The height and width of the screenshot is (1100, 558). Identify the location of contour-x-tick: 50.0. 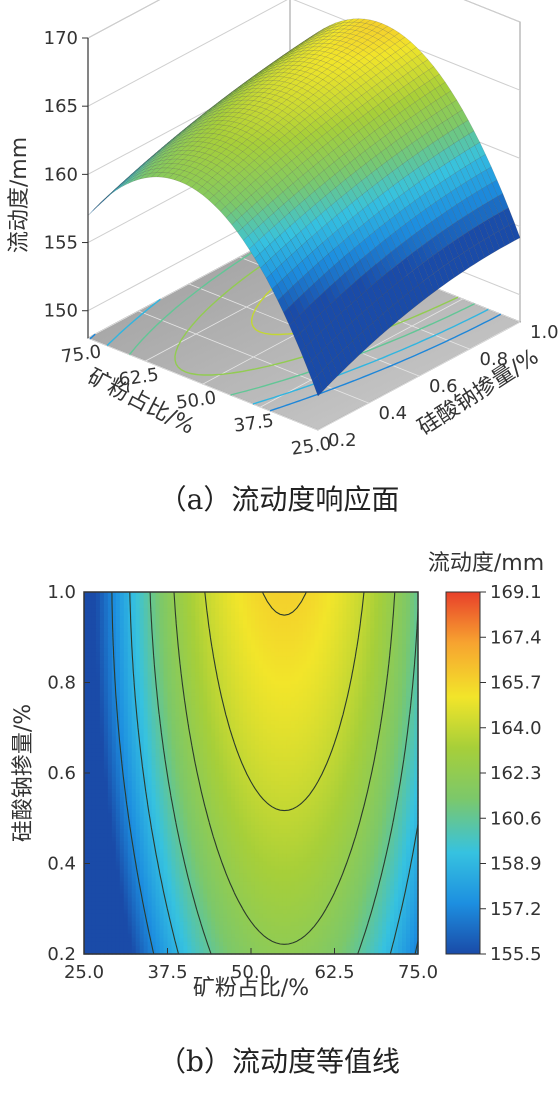
(251, 972).